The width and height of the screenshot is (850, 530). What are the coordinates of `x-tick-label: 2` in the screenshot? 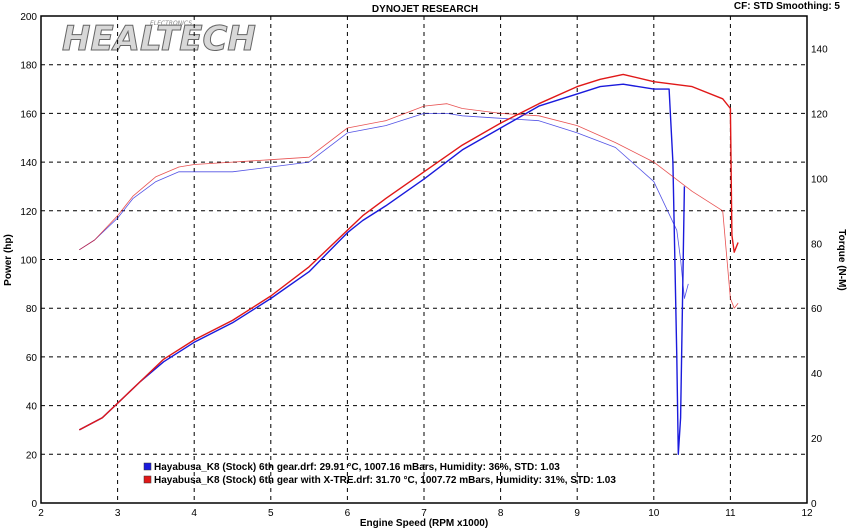 It's located at (41, 513).